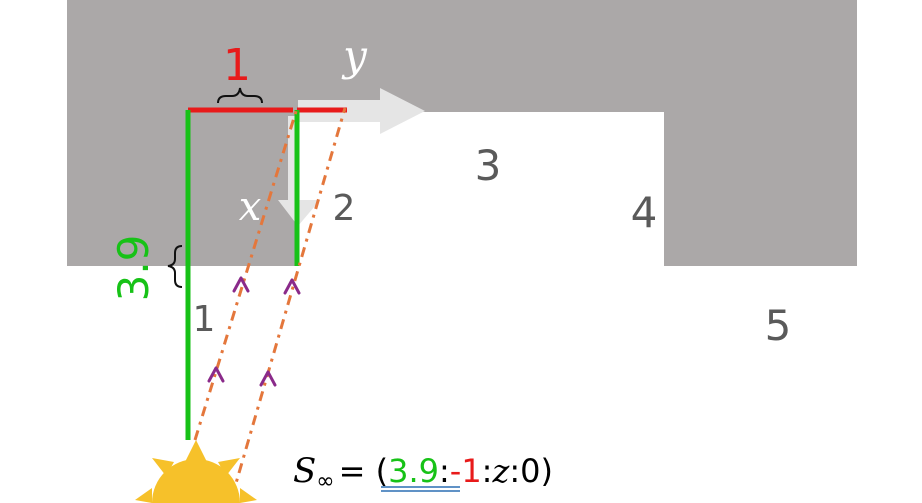 The image size is (922, 503). What do you see at coordinates (363, 471) in the screenshot?
I see `formula-equals: = (` at bounding box center [363, 471].